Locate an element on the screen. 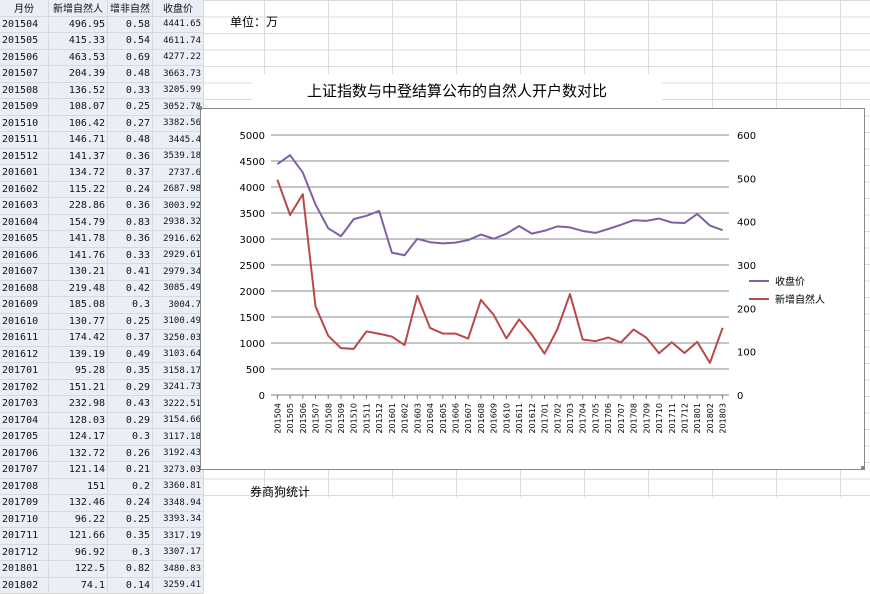 This screenshot has height=594, width=870. table-cell: 0.49 is located at coordinates (130, 354).